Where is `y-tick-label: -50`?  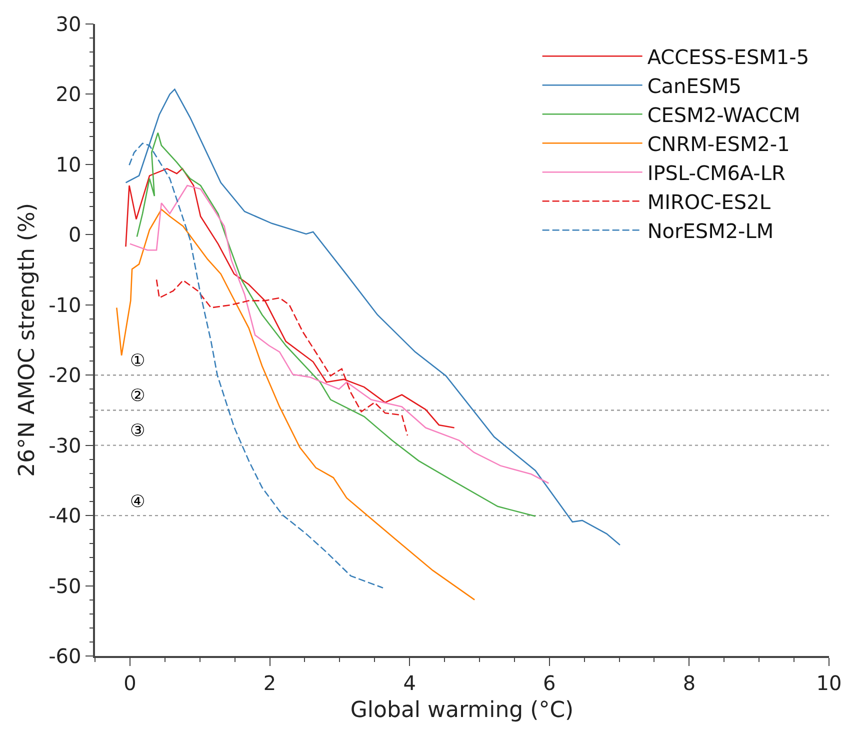 y-tick-label: -50 is located at coordinates (65, 586).